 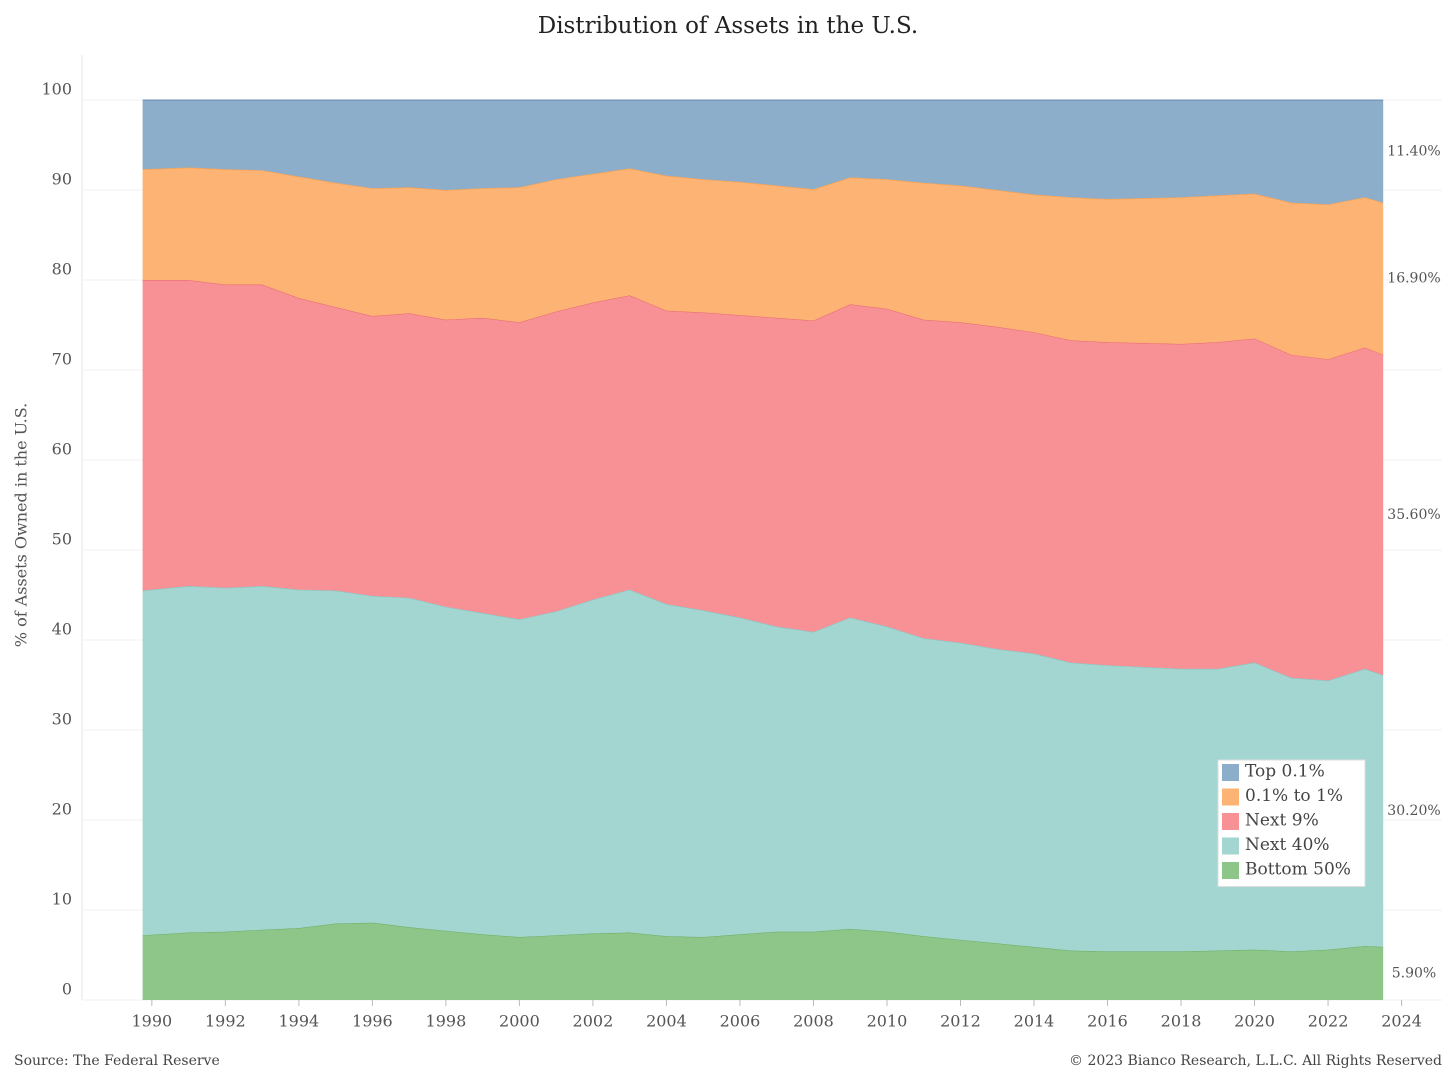 I want to click on x-tick-label: 1994, so click(x=299, y=1021).